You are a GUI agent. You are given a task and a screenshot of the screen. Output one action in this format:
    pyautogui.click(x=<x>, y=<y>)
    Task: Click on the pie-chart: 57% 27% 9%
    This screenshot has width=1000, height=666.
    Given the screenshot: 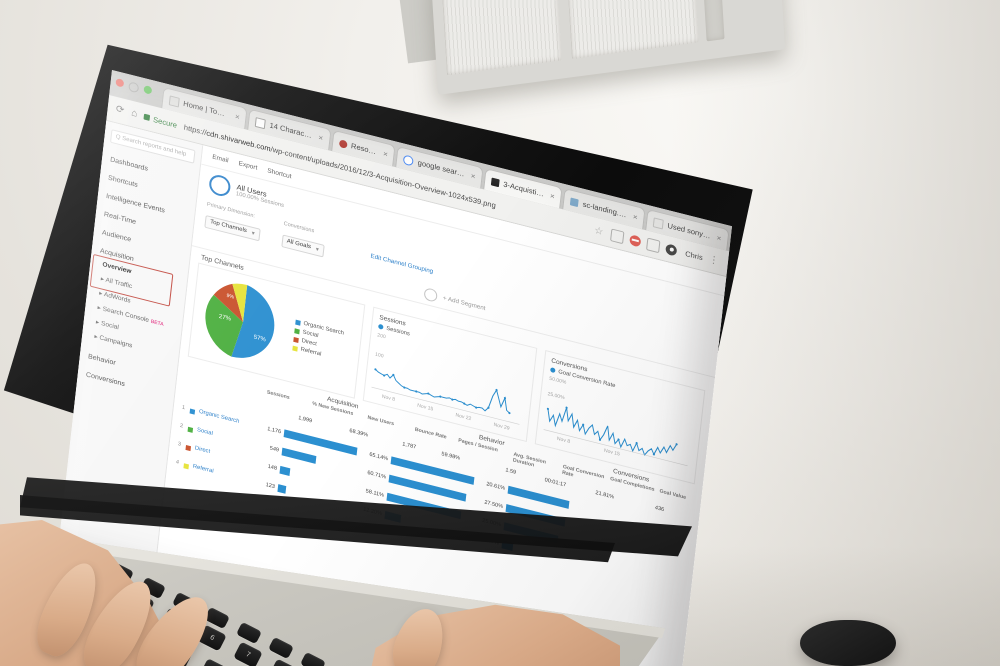 What is the action you would take?
    pyautogui.click(x=240, y=320)
    